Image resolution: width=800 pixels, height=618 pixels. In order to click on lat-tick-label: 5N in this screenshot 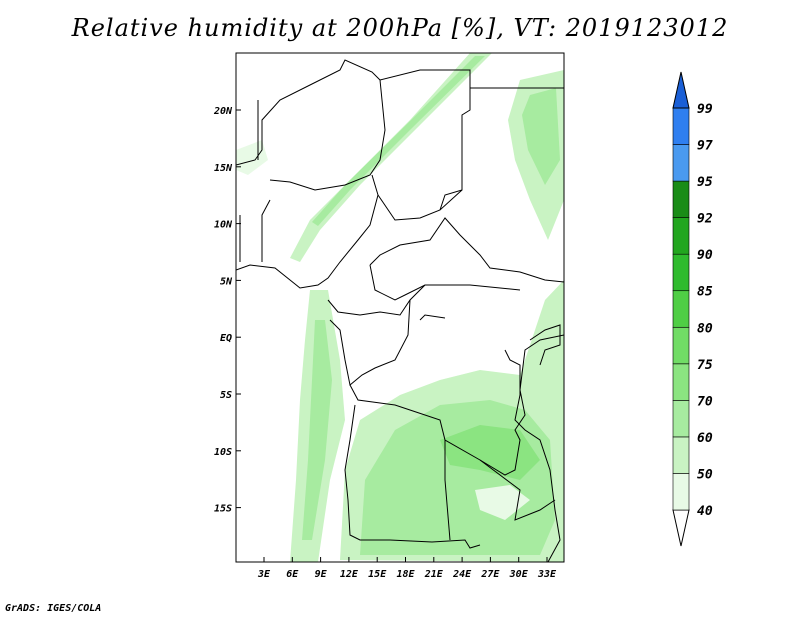, I will do `click(226, 281)`.